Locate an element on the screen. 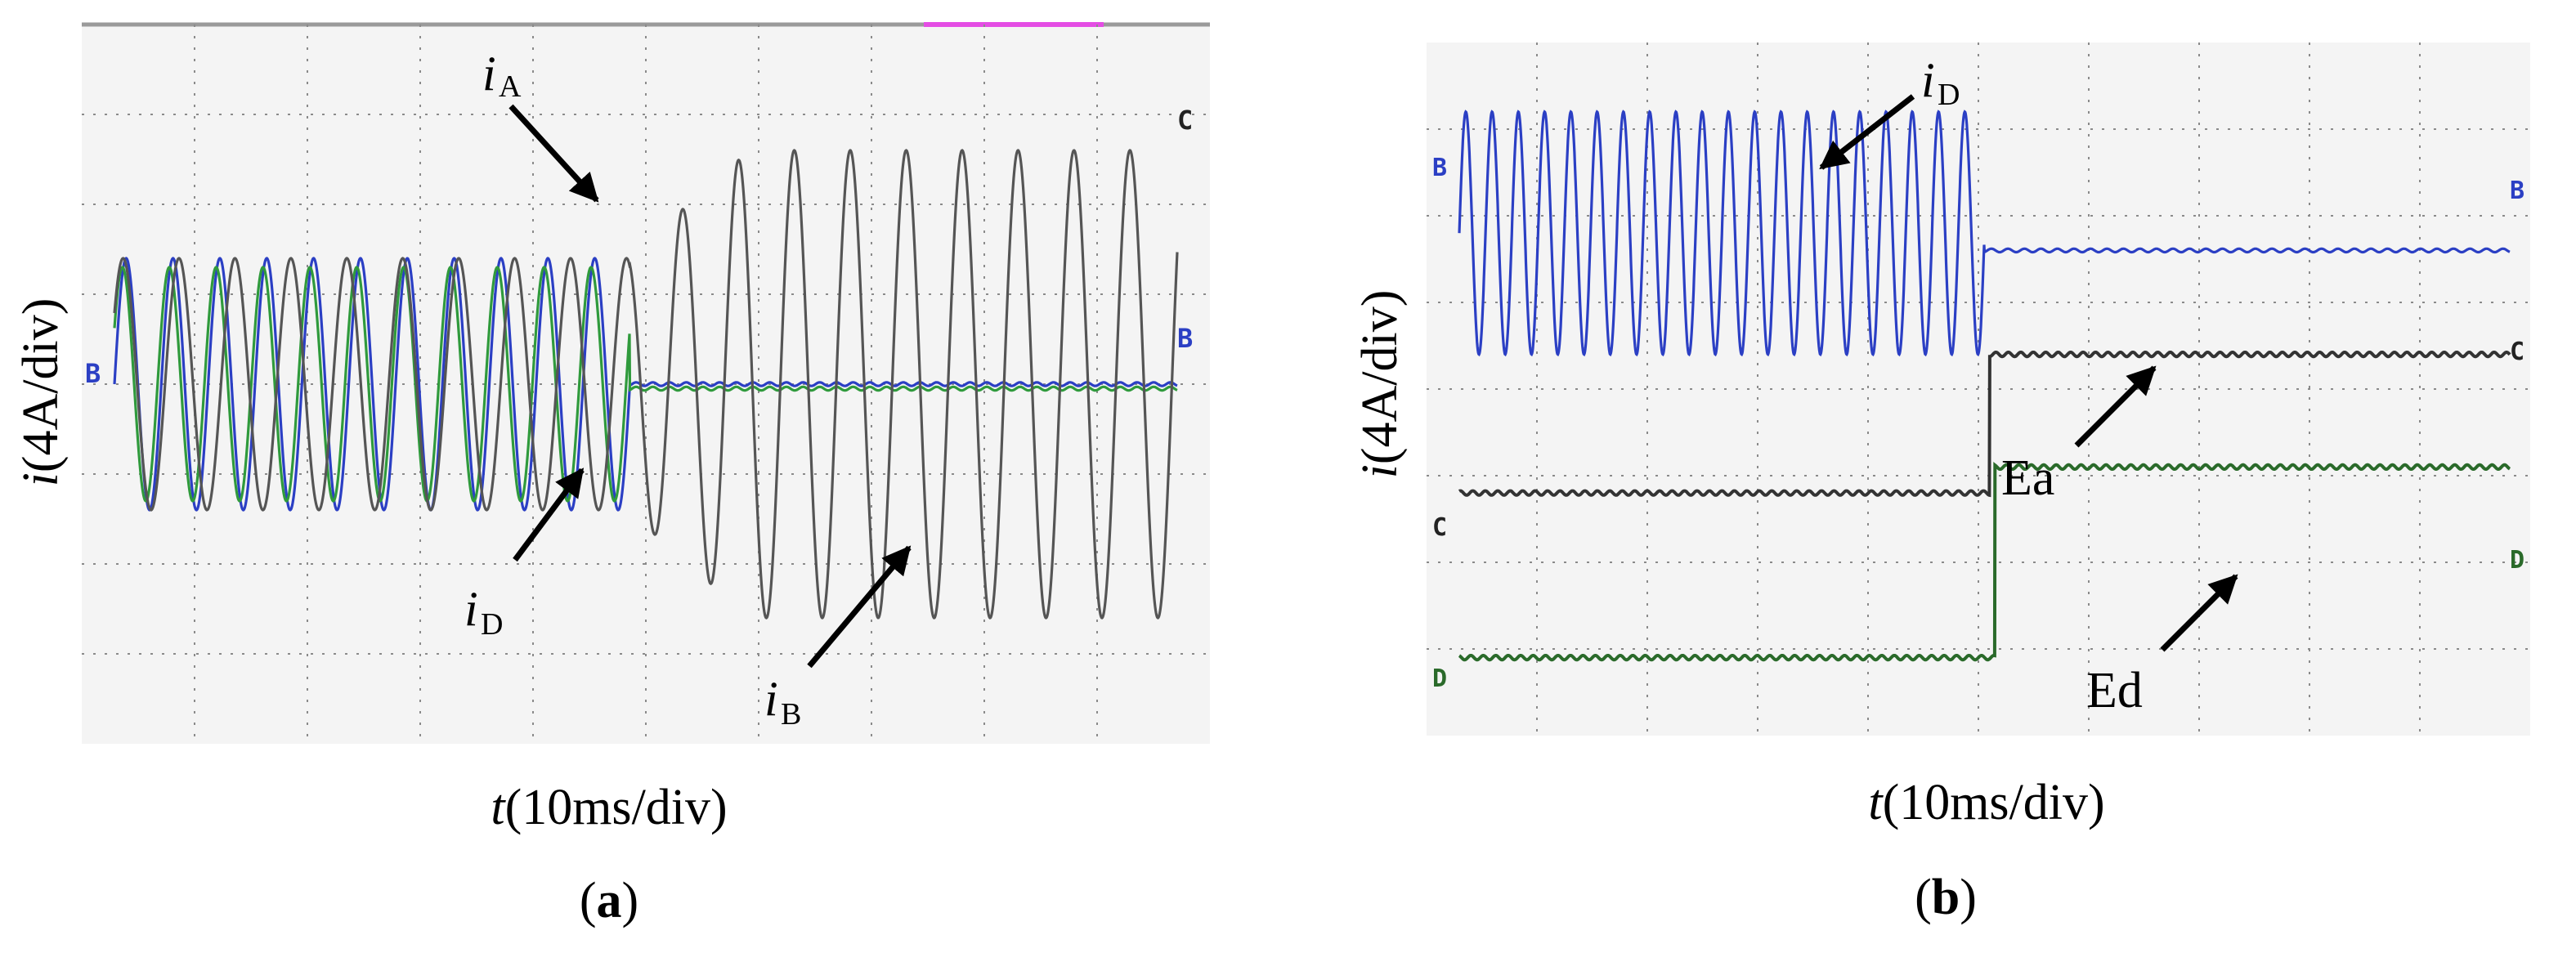  annotation-Ed: Ed is located at coordinates (2162, 646).